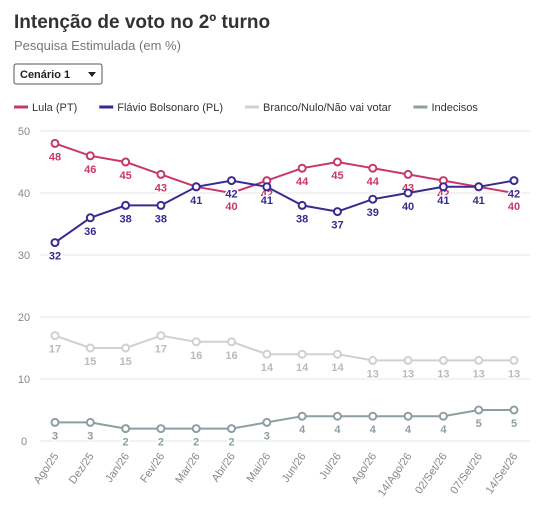  Describe the element at coordinates (92, 74) in the screenshot. I see `dropdown-arrow` at that location.